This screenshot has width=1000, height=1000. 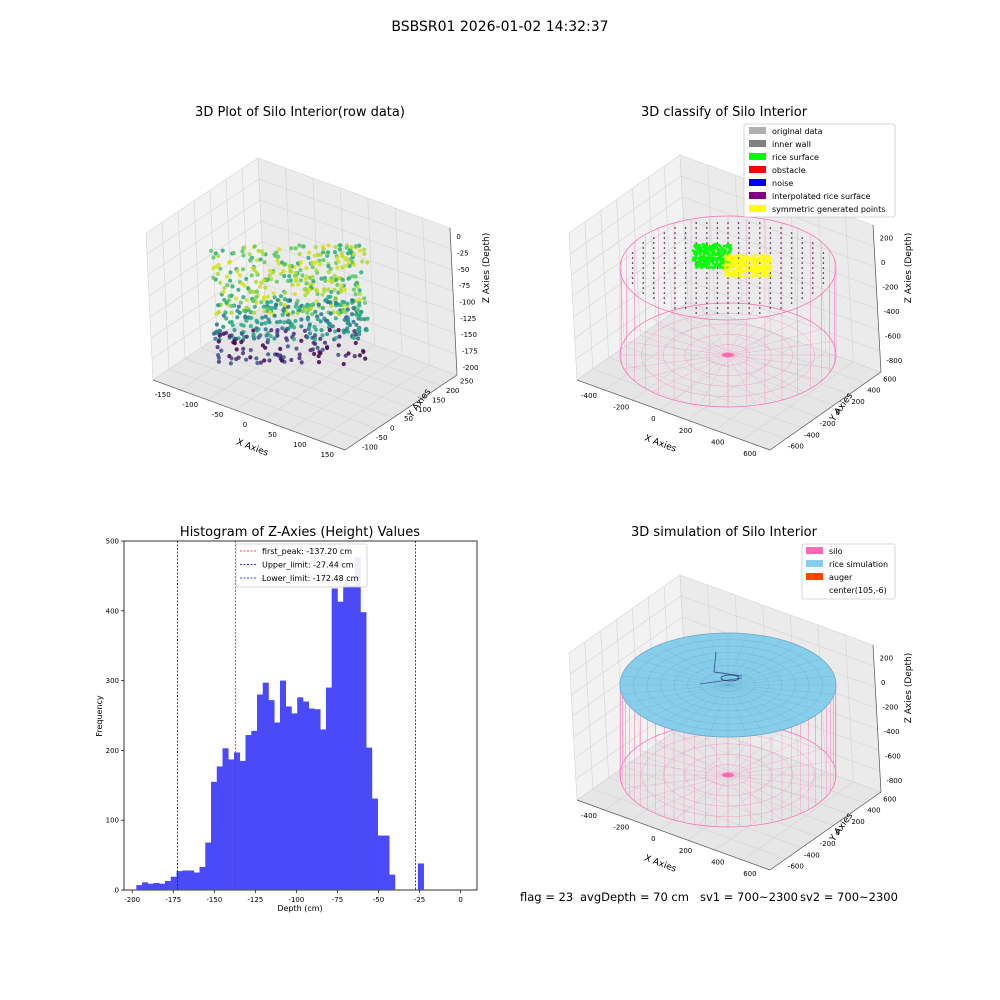 I want to click on hist-ytick-label: 500, so click(x=112, y=542).